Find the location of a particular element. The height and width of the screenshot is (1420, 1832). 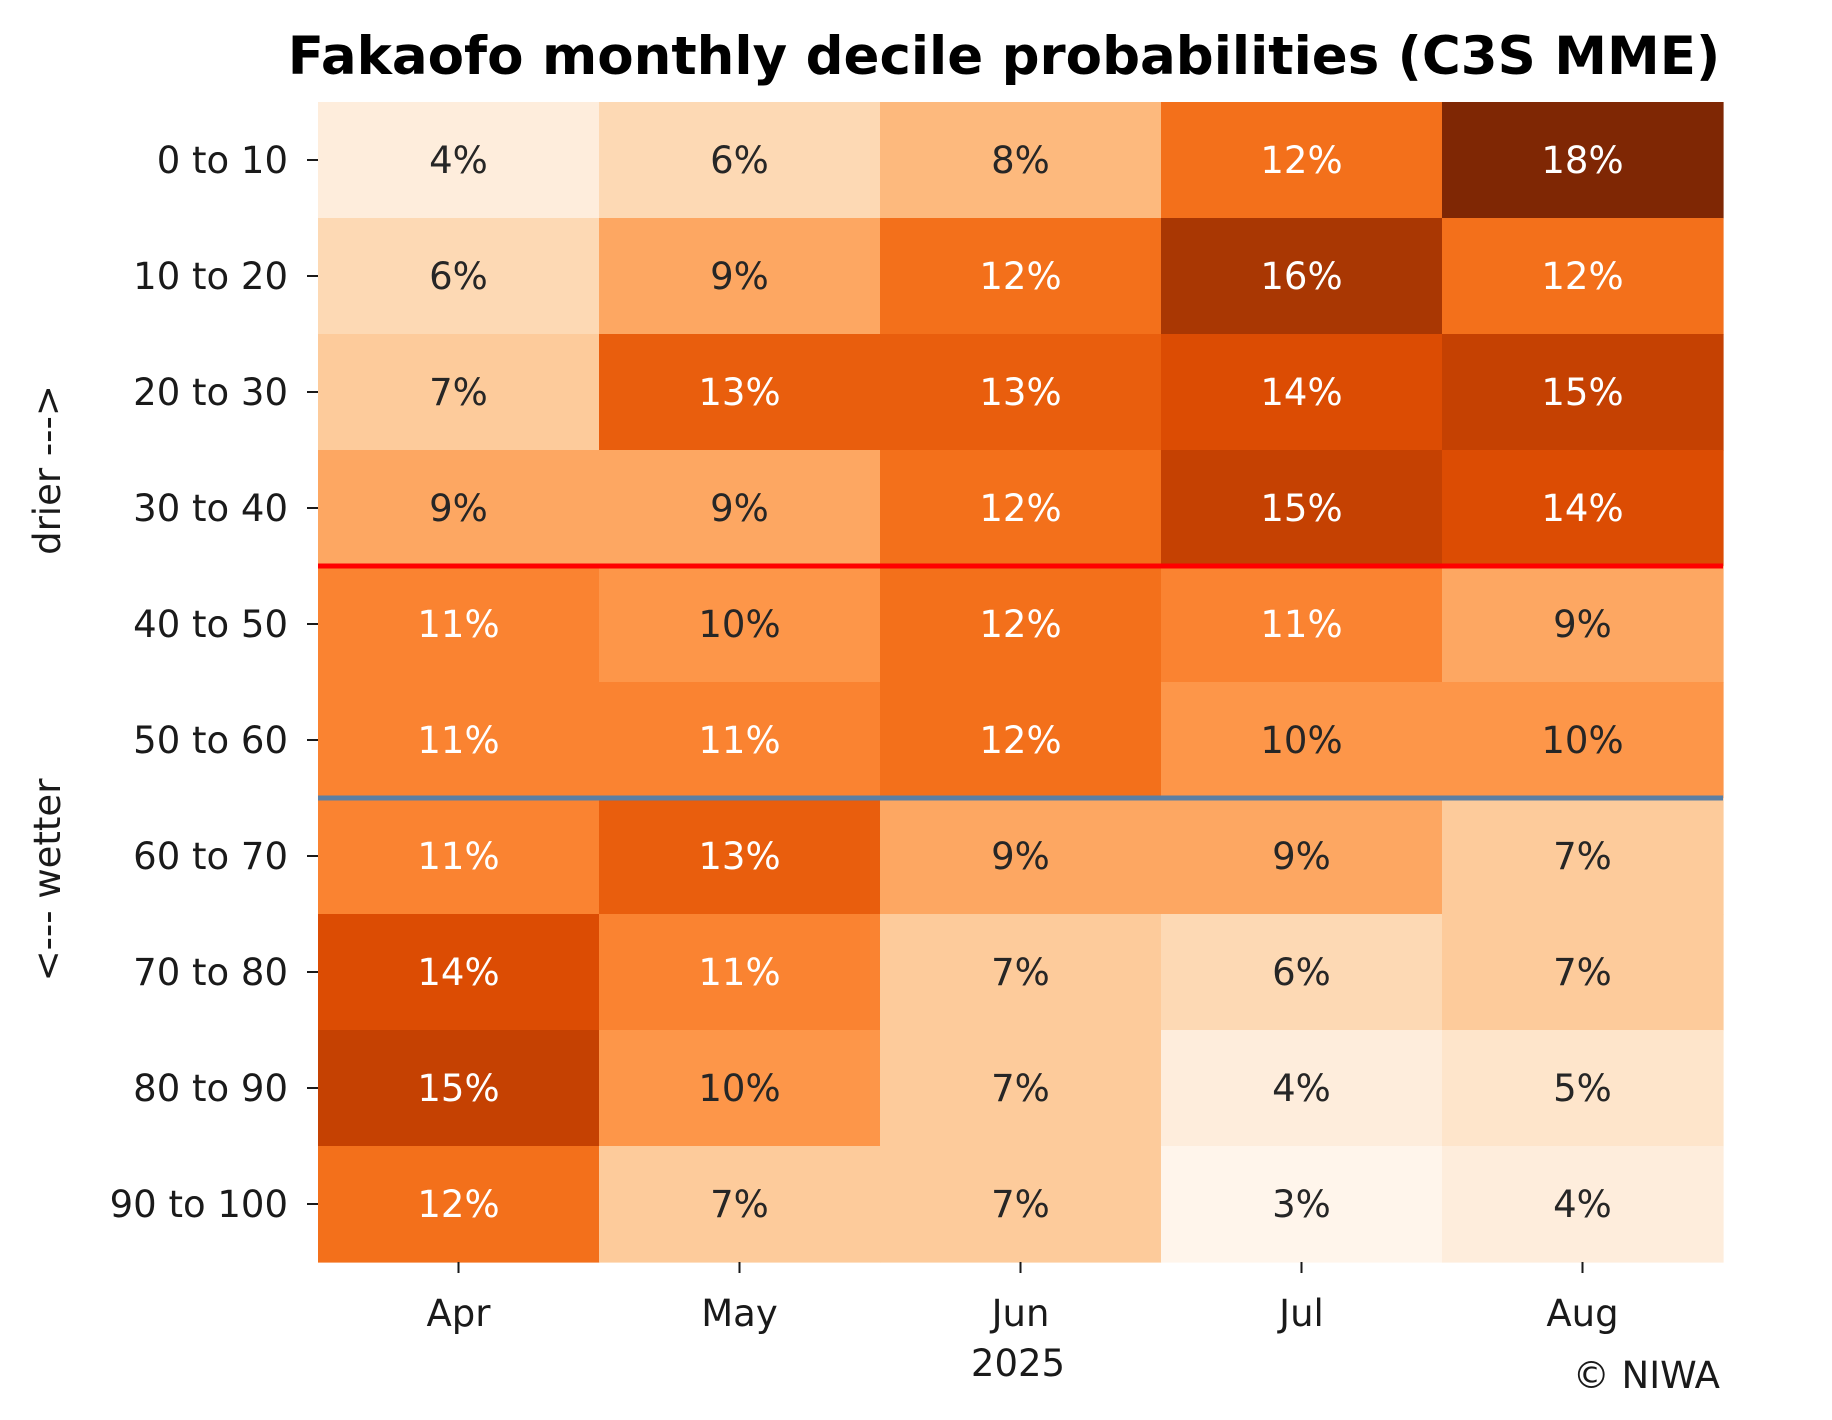

credit-niwa: © NIWA is located at coordinates (1646, 1375).